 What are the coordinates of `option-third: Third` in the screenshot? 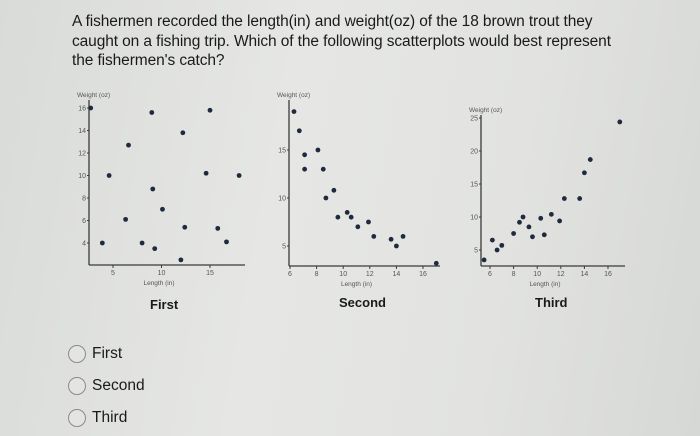 It's located at (106, 418).